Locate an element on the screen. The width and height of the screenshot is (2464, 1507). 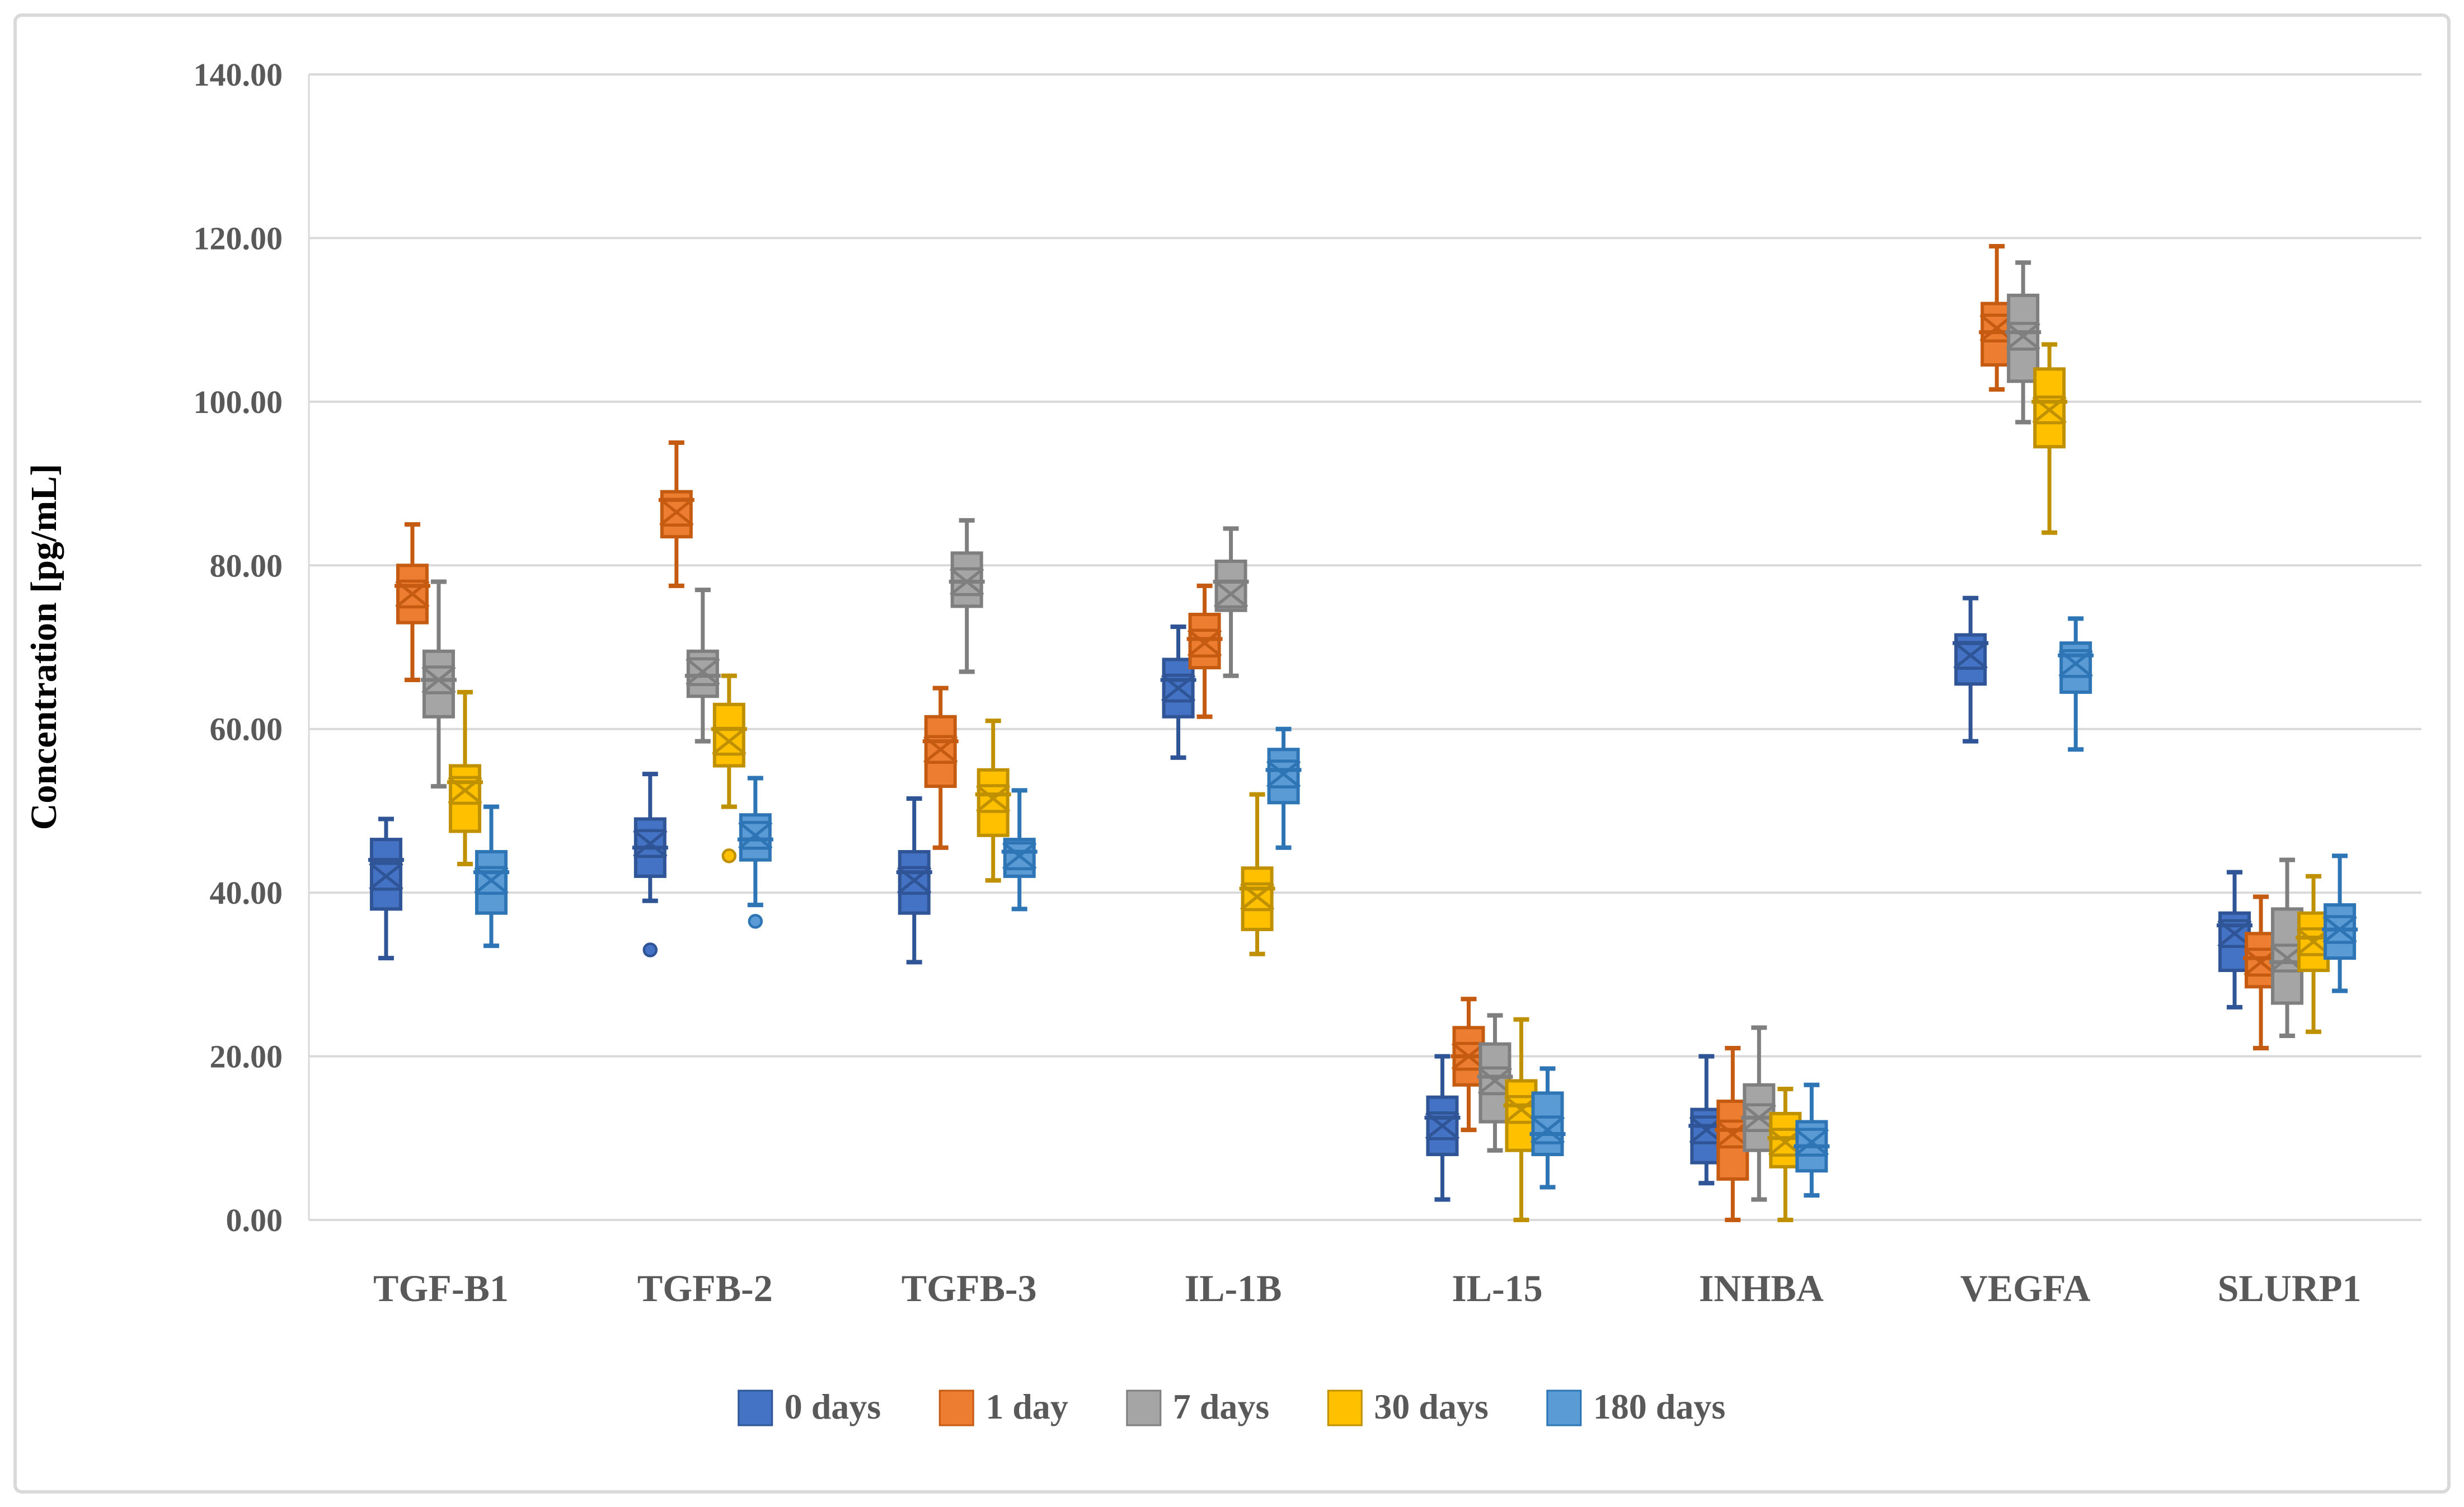
y-axis-title: Concentration [pg/mL] is located at coordinates (44, 647).